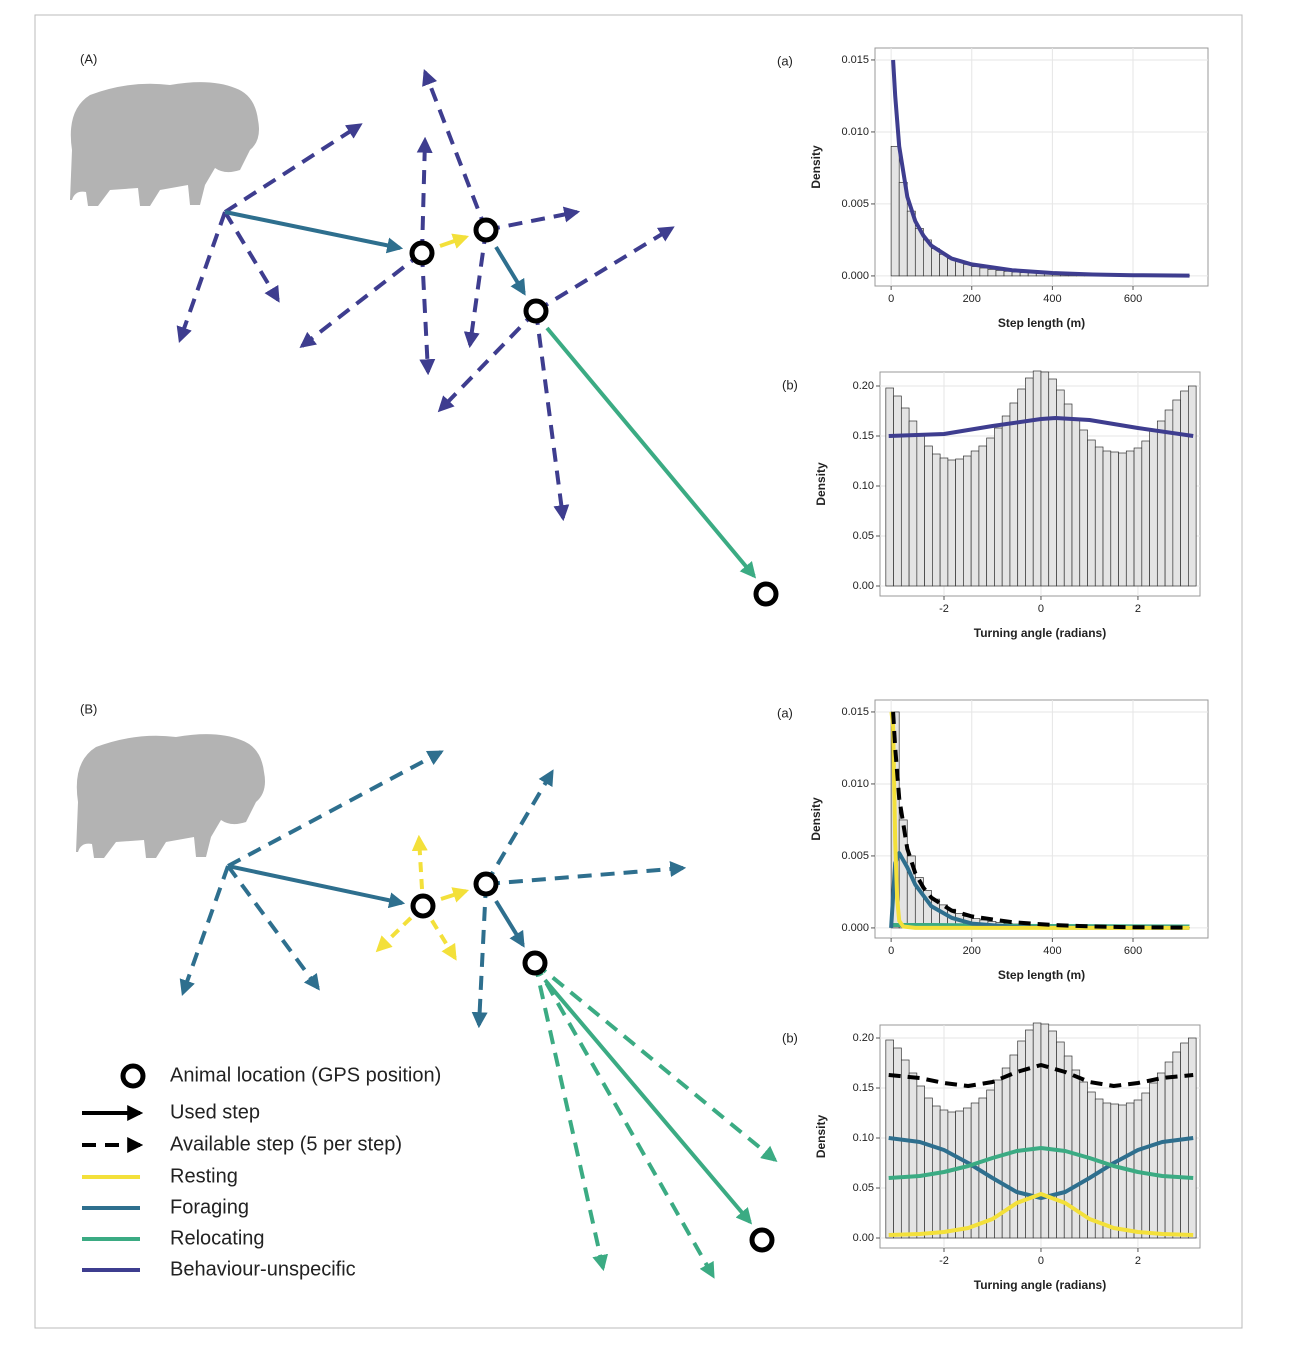 This screenshot has height=1356, width=1312. I want to click on legend-label: Used step, so click(215, 1112).